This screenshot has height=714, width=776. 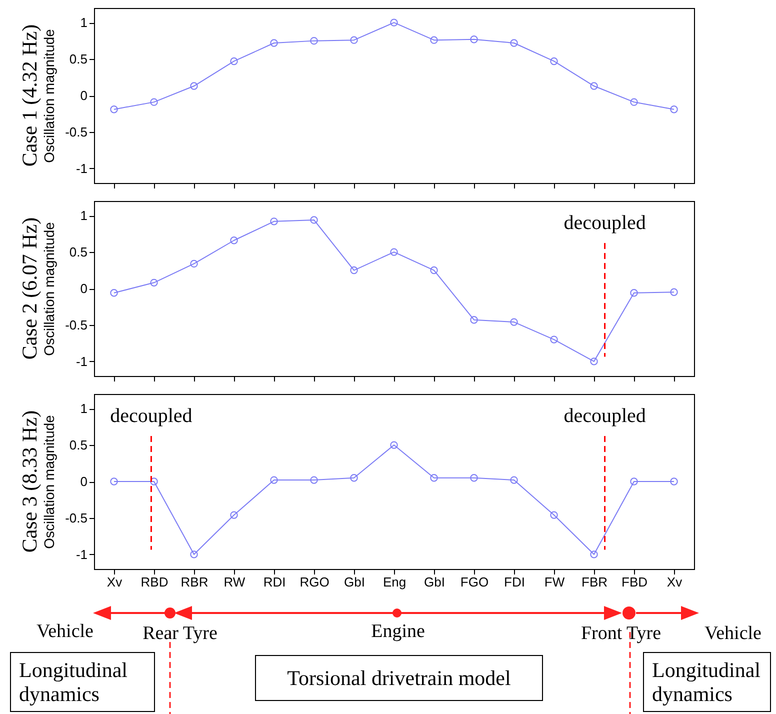 I want to click on text: Case 3 (8.33 Hz), so click(x=30, y=481).